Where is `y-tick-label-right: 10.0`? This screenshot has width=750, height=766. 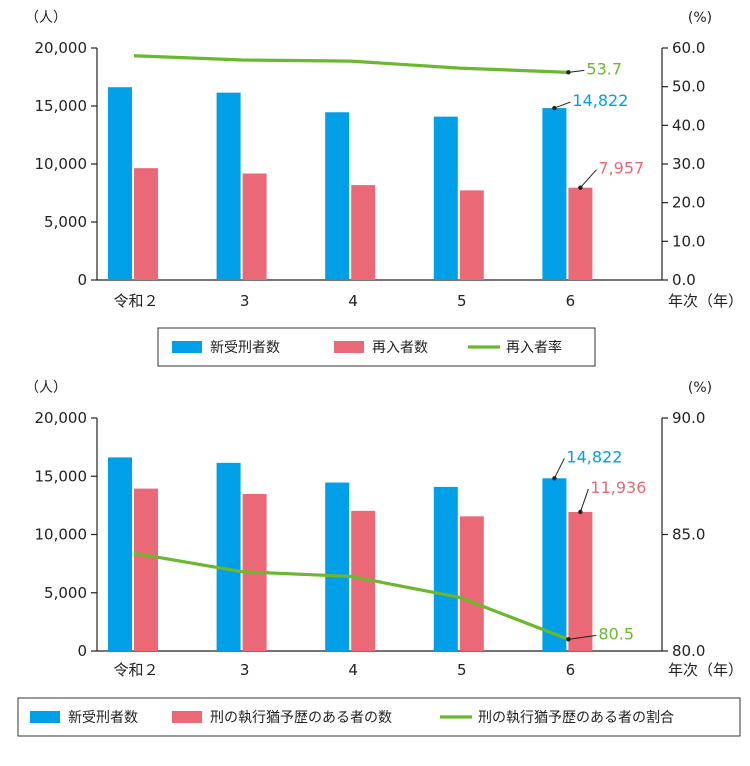
y-tick-label-right: 10.0 is located at coordinates (688, 241).